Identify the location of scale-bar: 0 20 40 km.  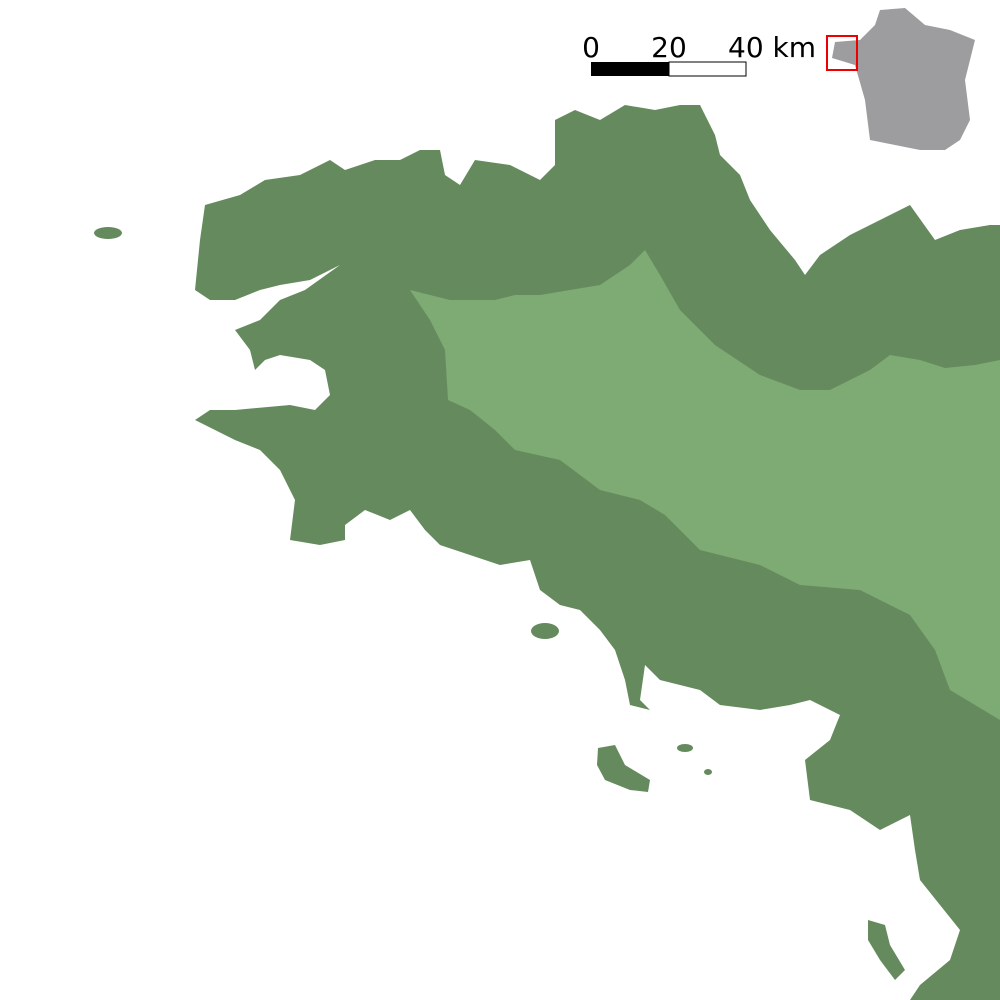
(699, 54).